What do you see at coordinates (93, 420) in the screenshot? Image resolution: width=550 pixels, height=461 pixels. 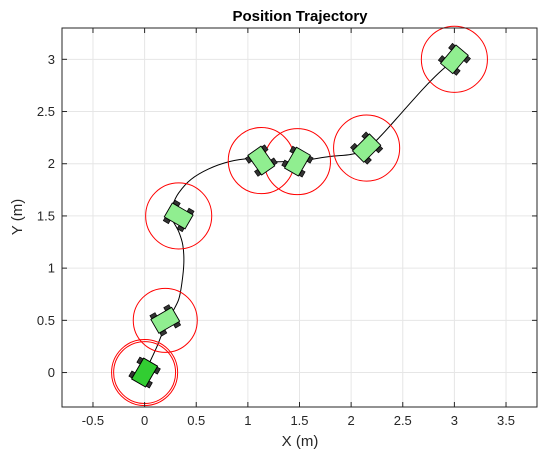 I see `x-tick-label: -0.5` at bounding box center [93, 420].